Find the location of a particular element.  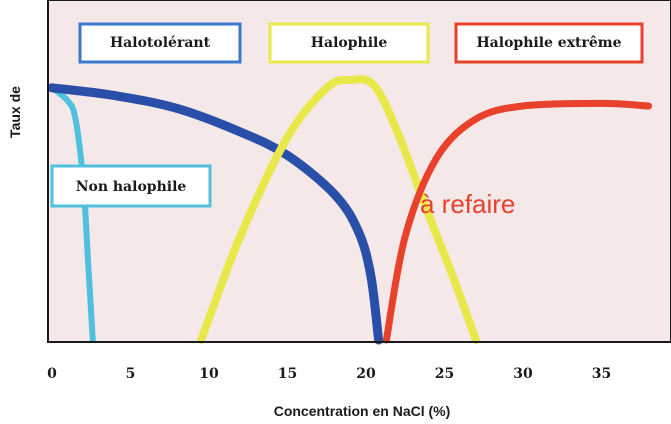

annotation-text: à refaire is located at coordinates (467, 204).